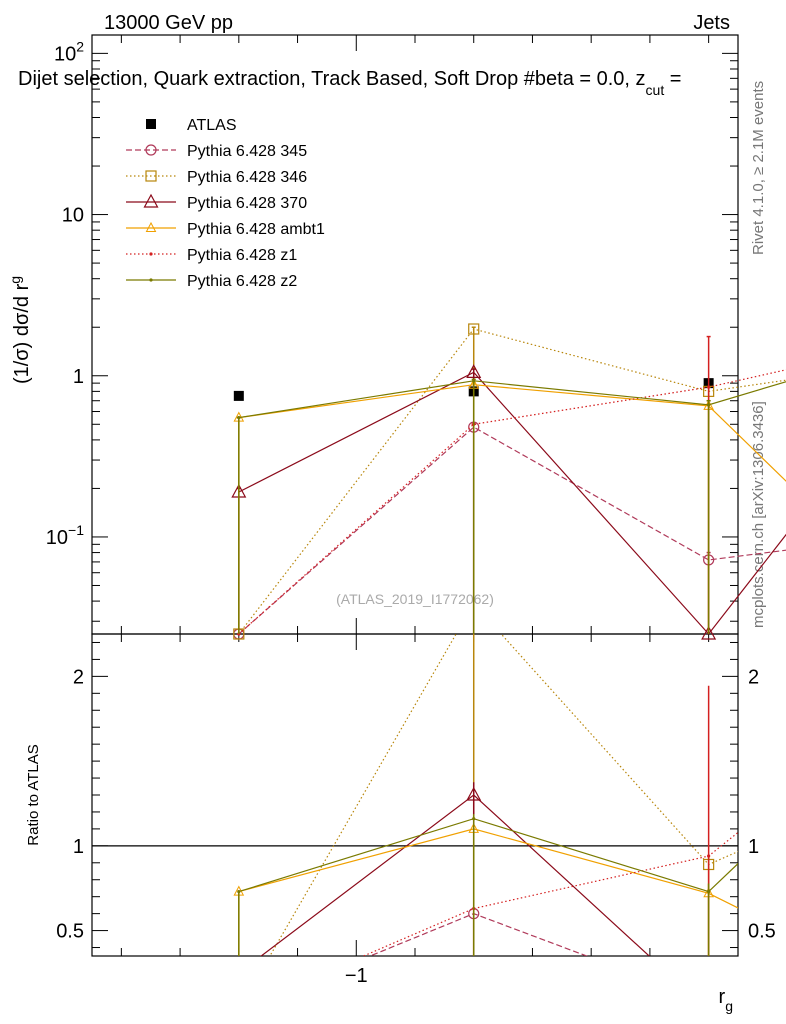 The height and width of the screenshot is (1024, 786). What do you see at coordinates (242, 255) in the screenshot?
I see `legend-label: Pythia 6.428 z1` at bounding box center [242, 255].